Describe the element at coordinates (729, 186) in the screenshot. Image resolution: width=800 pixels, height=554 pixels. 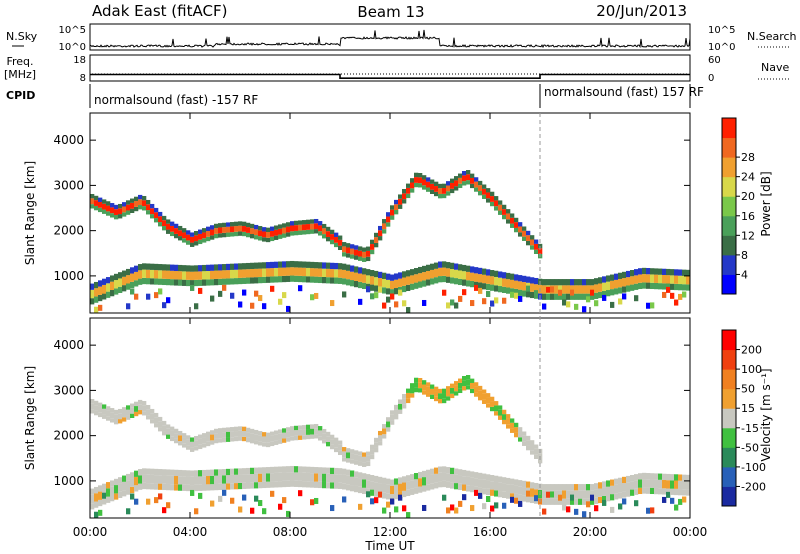
I see `colorbar-swatch` at that location.